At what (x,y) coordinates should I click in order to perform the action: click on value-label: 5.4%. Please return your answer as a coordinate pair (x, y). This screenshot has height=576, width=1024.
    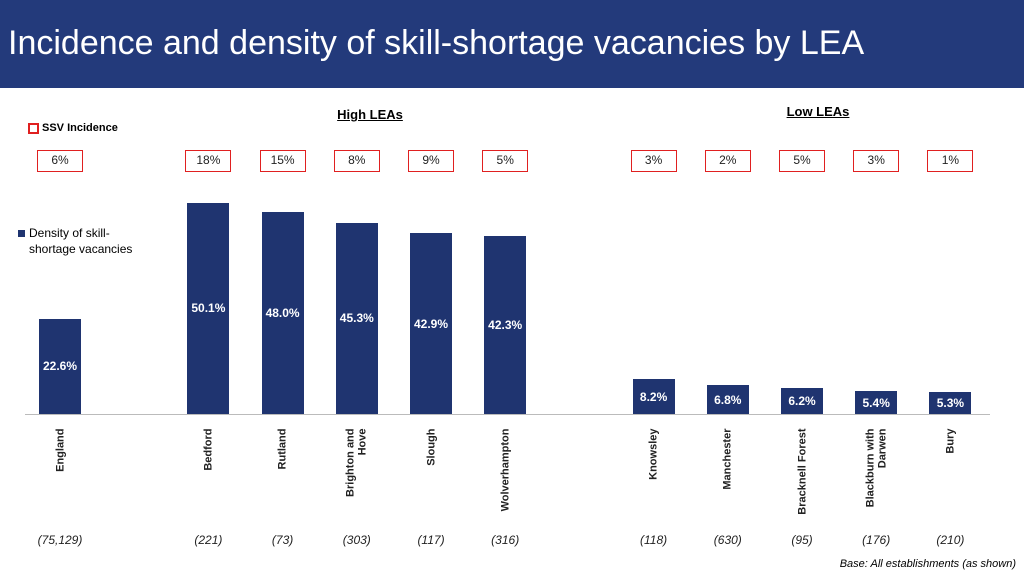
    Looking at the image, I should click on (876, 402).